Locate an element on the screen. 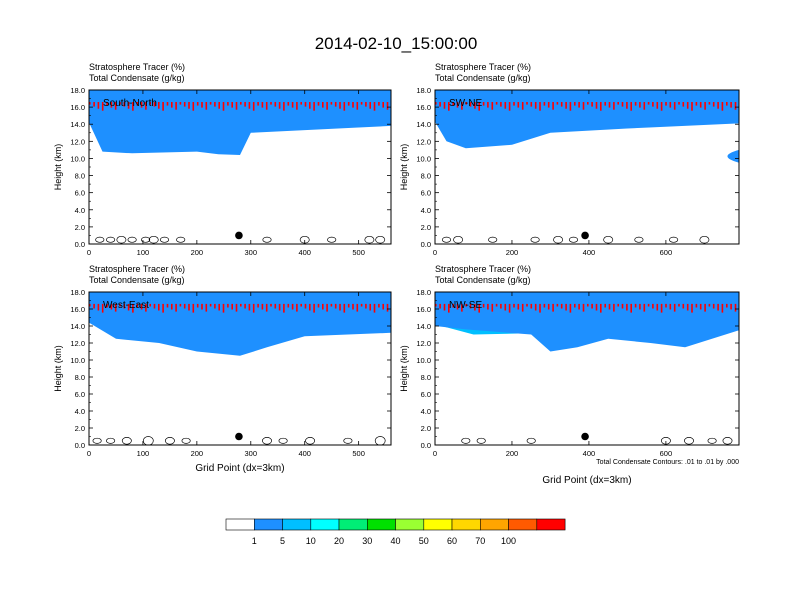 The image size is (792, 612). colorbar-label: 40 is located at coordinates (395, 541).